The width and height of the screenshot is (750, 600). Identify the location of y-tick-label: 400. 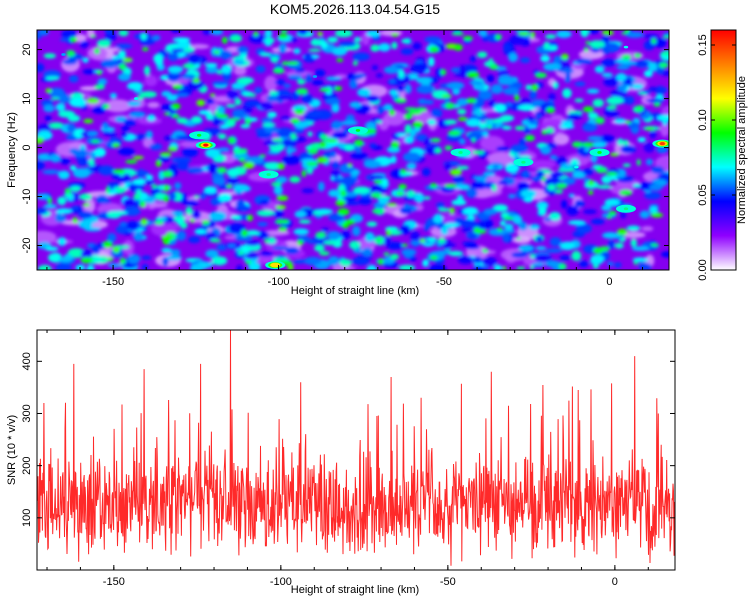
(27, 361).